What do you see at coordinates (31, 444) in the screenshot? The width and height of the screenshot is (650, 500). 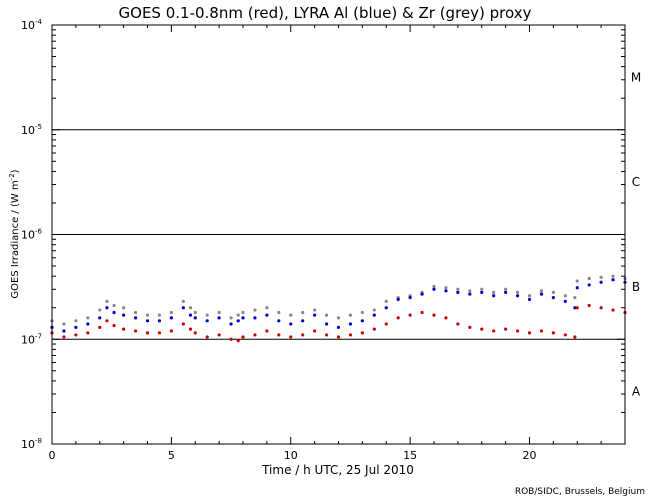 I see `y-tick-label: 10⁻⁸` at bounding box center [31, 444].